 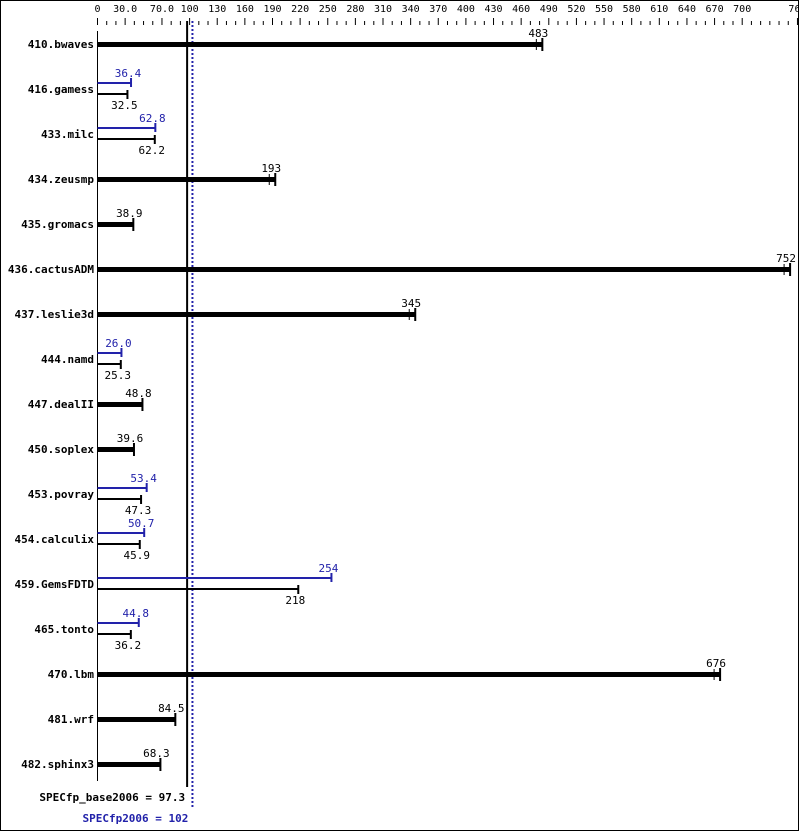 What do you see at coordinates (128, 73) in the screenshot?
I see `peak-value-label: 36.4` at bounding box center [128, 73].